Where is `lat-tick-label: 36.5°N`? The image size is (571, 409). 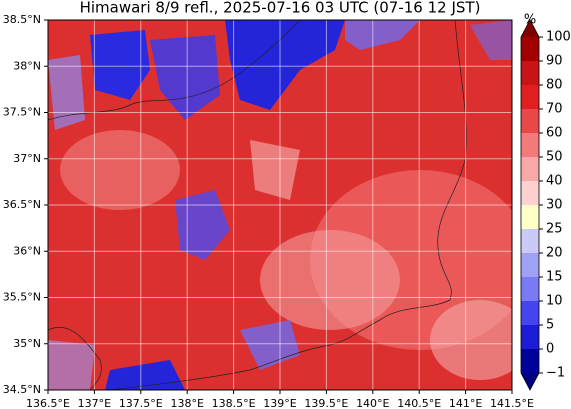
lat-tick-label: 36.5°N is located at coordinates (22, 204).